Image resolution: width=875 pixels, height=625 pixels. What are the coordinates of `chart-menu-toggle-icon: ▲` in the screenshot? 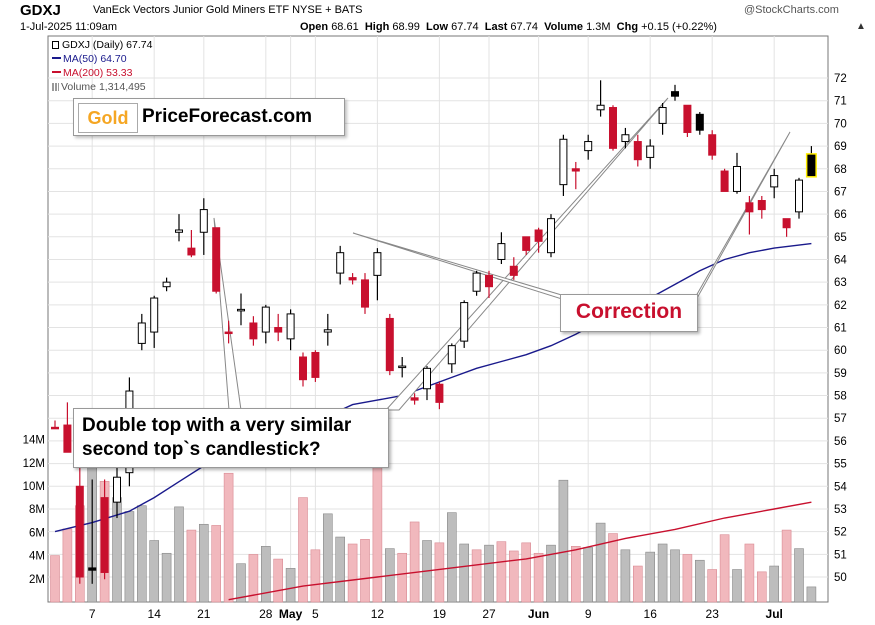 It's located at (861, 26).